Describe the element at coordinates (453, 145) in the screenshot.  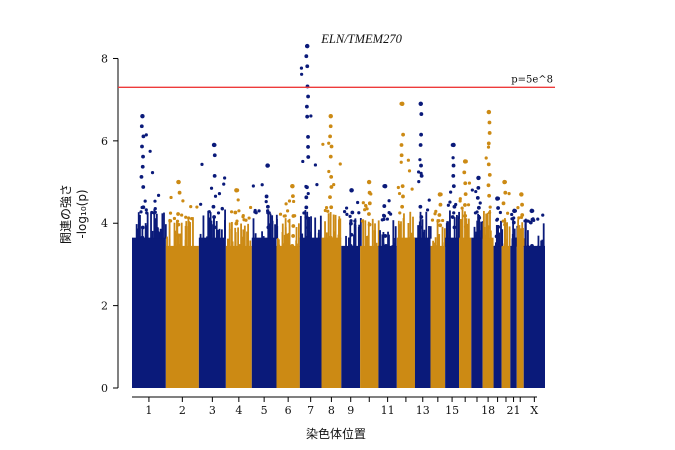
I see `top-snp-chr15` at that location.